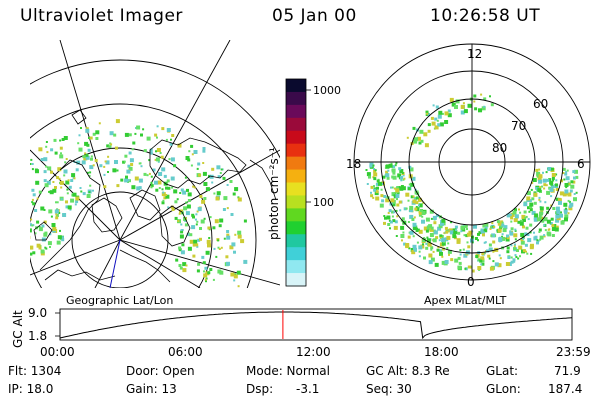  Describe the element at coordinates (314, 16) in the screenshot. I see `observation-date: 05 Jan 00` at that location.